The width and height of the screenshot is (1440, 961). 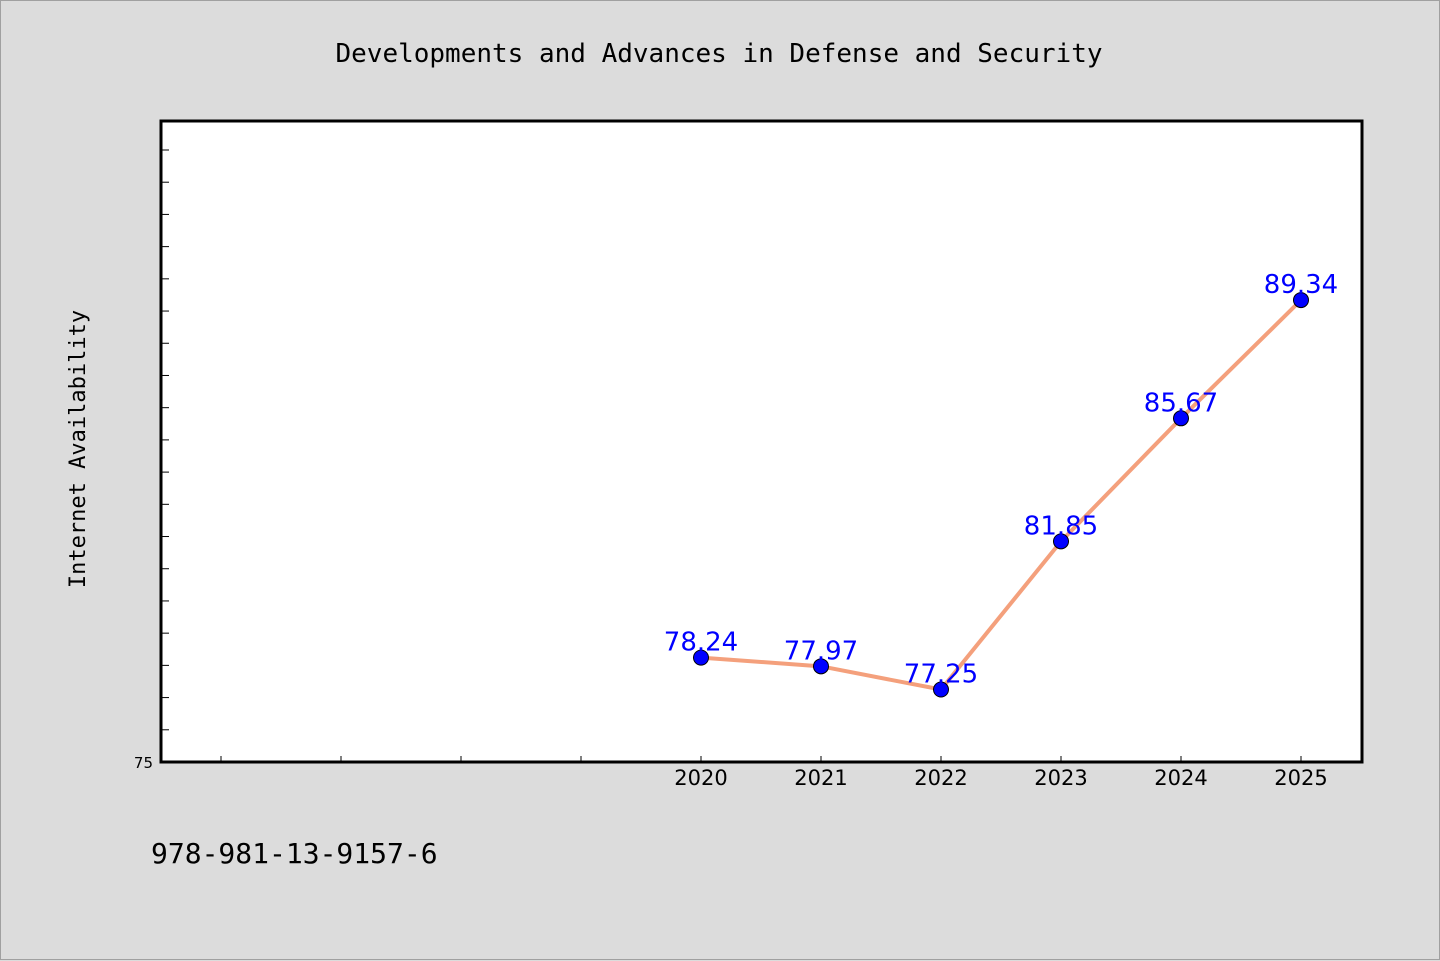 What do you see at coordinates (78, 449) in the screenshot?
I see `y-axis-label: Internet Availability` at bounding box center [78, 449].